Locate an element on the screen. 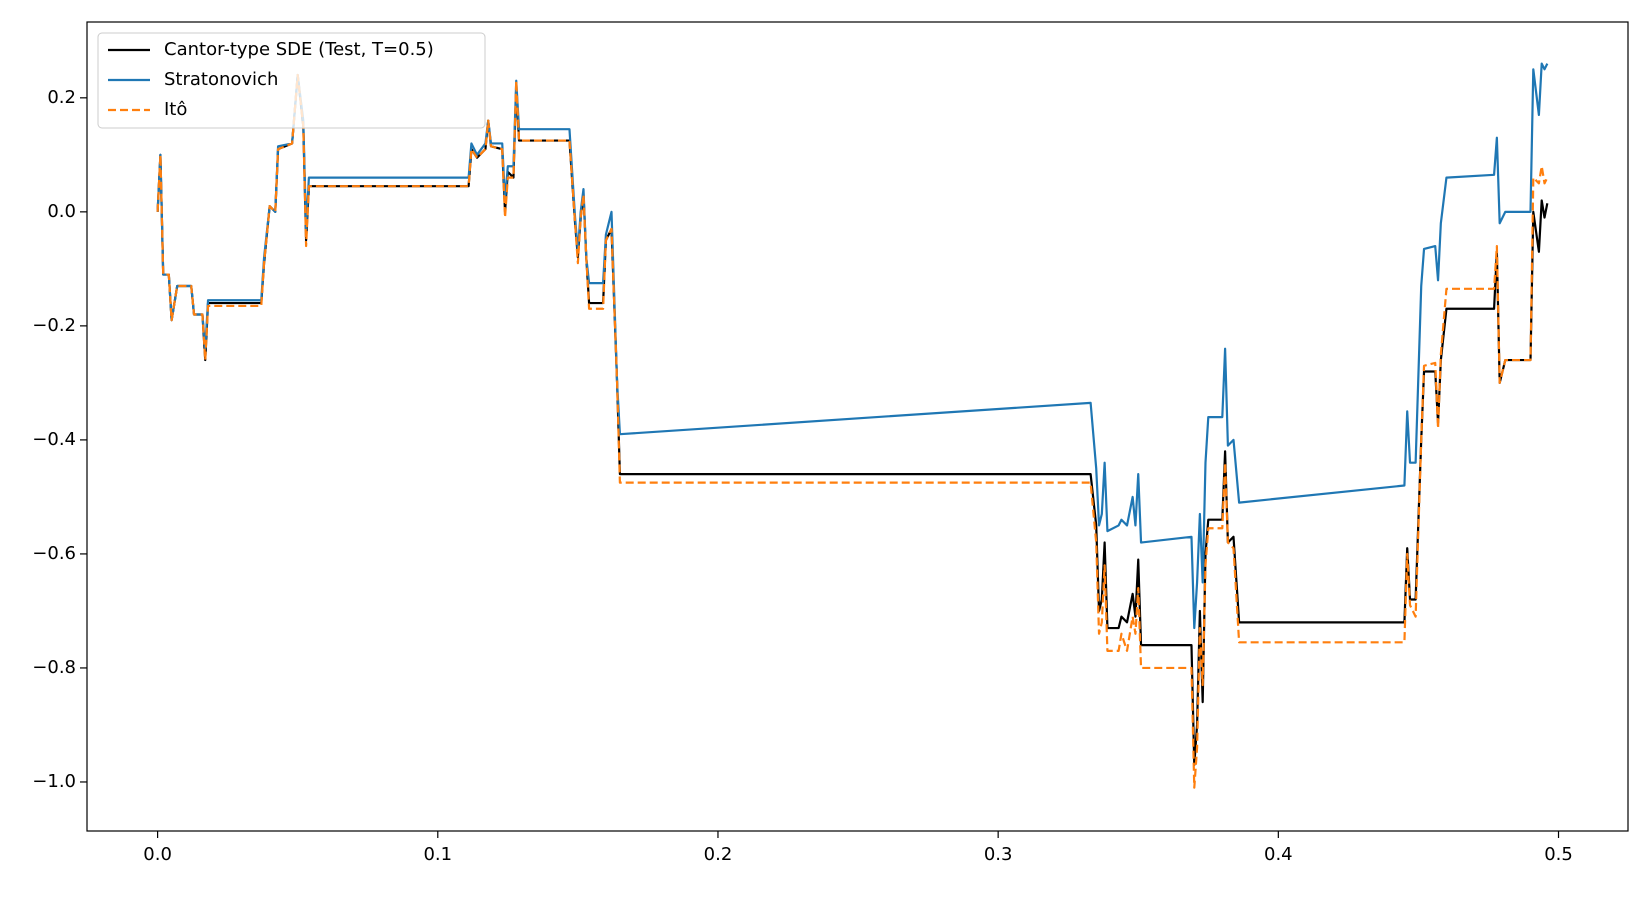 The height and width of the screenshot is (900, 1650). legend-label: Stratonovich is located at coordinates (221, 79).